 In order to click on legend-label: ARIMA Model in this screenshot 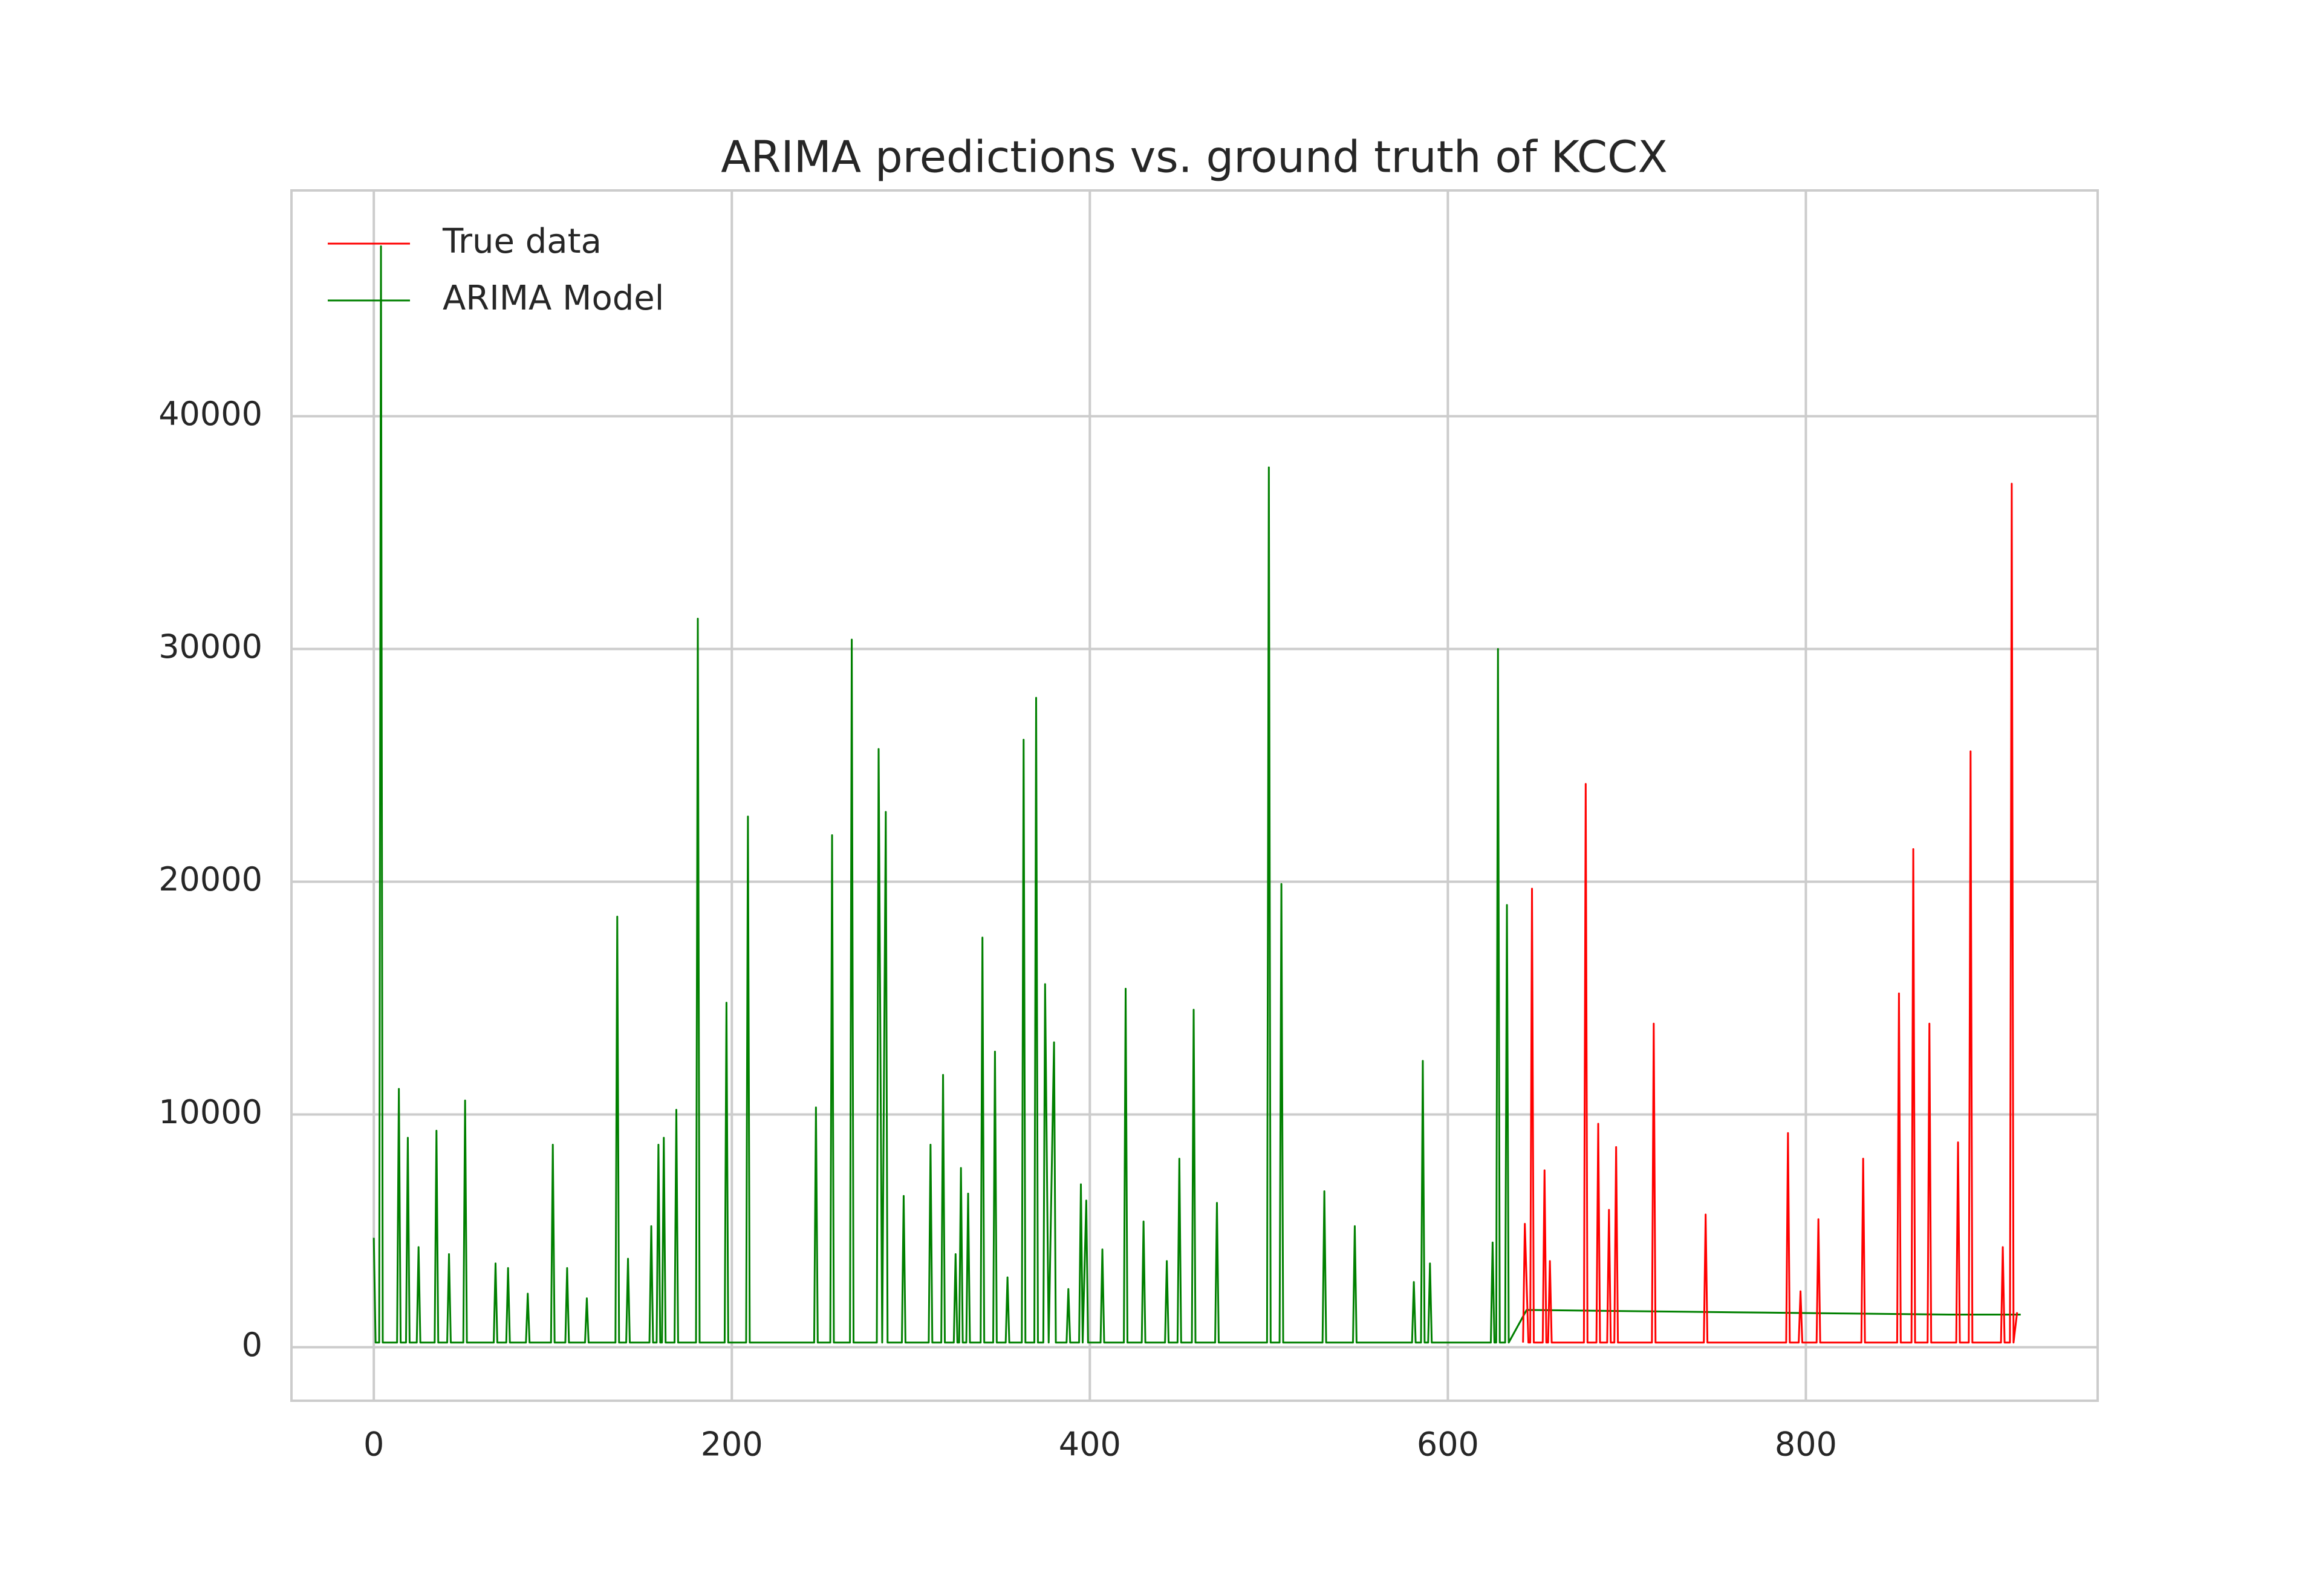, I will do `click(553, 298)`.